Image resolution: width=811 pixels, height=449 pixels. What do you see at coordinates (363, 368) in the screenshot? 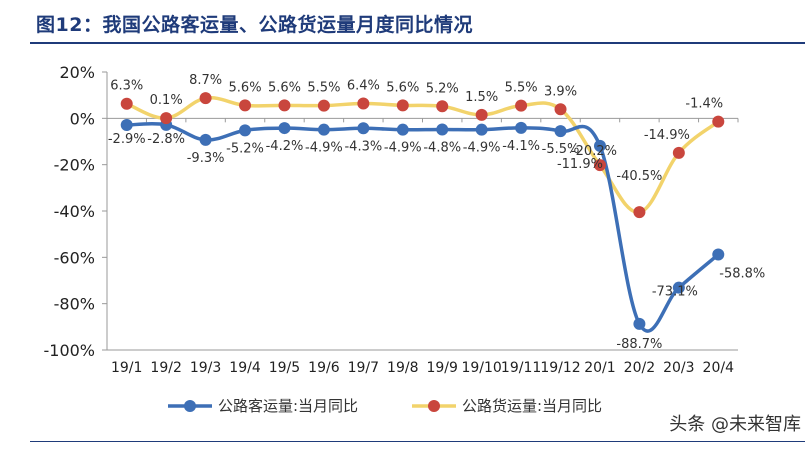
I see `x-tick-label: 19/7` at bounding box center [363, 368].